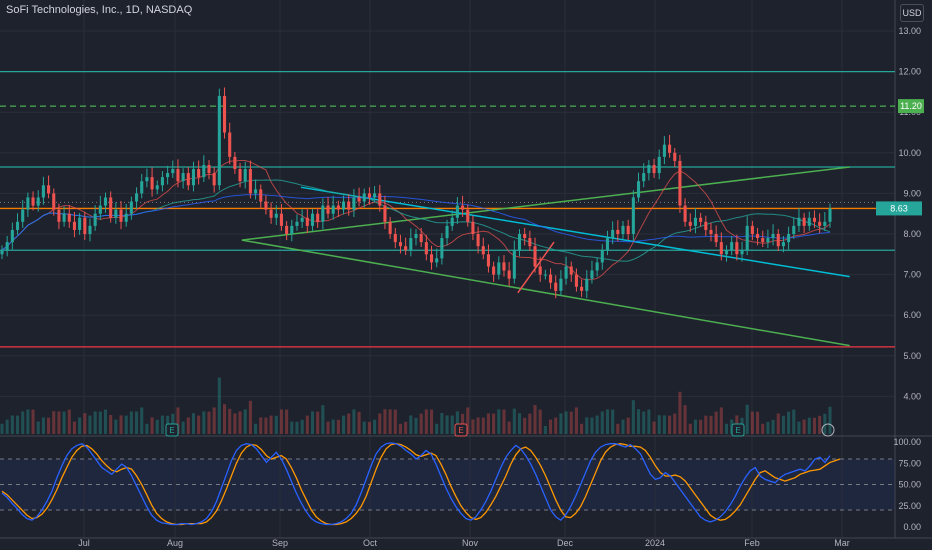 The image size is (932, 550). I want to click on price-tick-label: 9.00, so click(912, 193).